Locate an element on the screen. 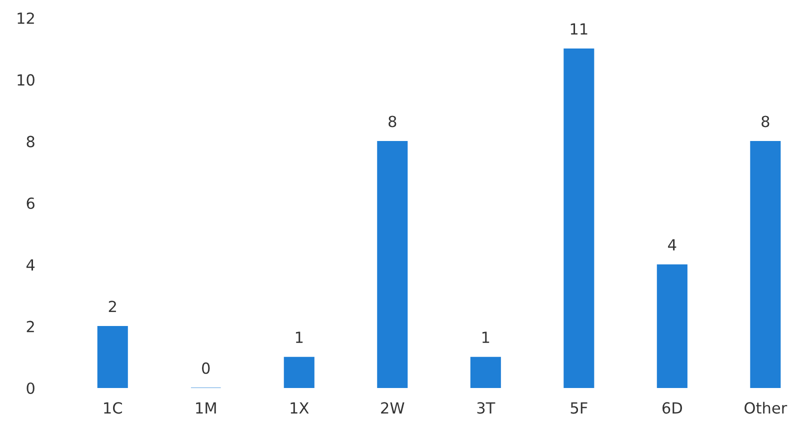 The height and width of the screenshot is (437, 809). x-tick-label: 1C is located at coordinates (113, 408).